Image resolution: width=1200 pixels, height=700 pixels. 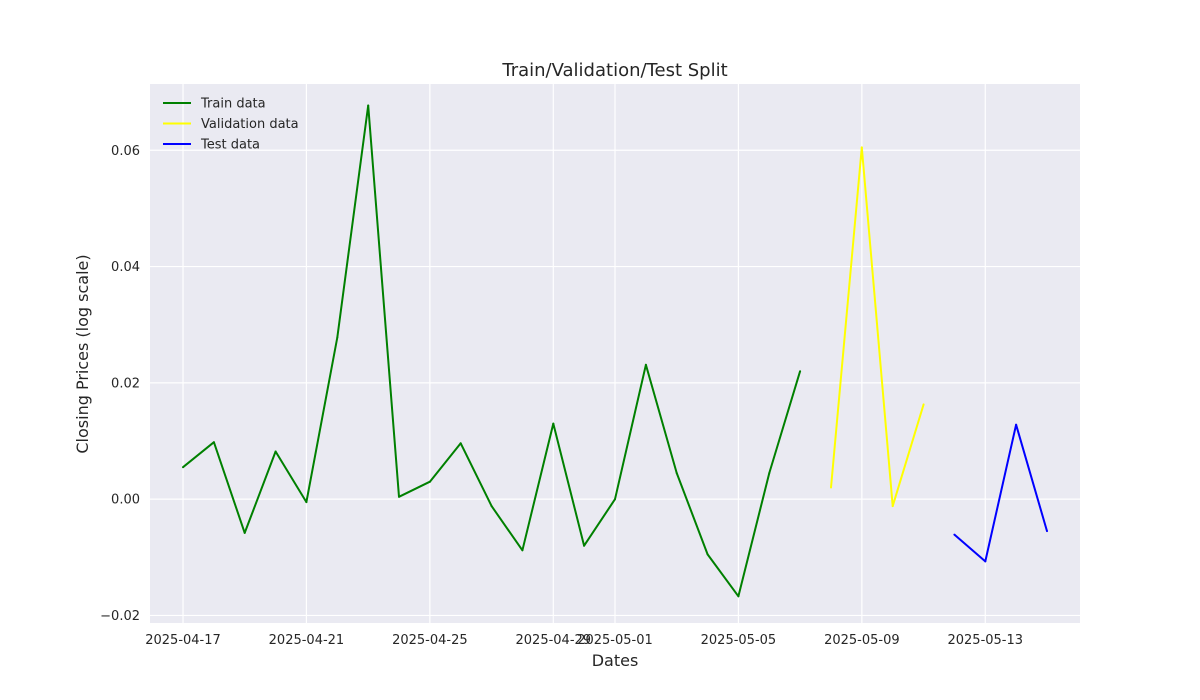 What do you see at coordinates (554, 640) in the screenshot?
I see `x-tick-label: 2025-04-29` at bounding box center [554, 640].